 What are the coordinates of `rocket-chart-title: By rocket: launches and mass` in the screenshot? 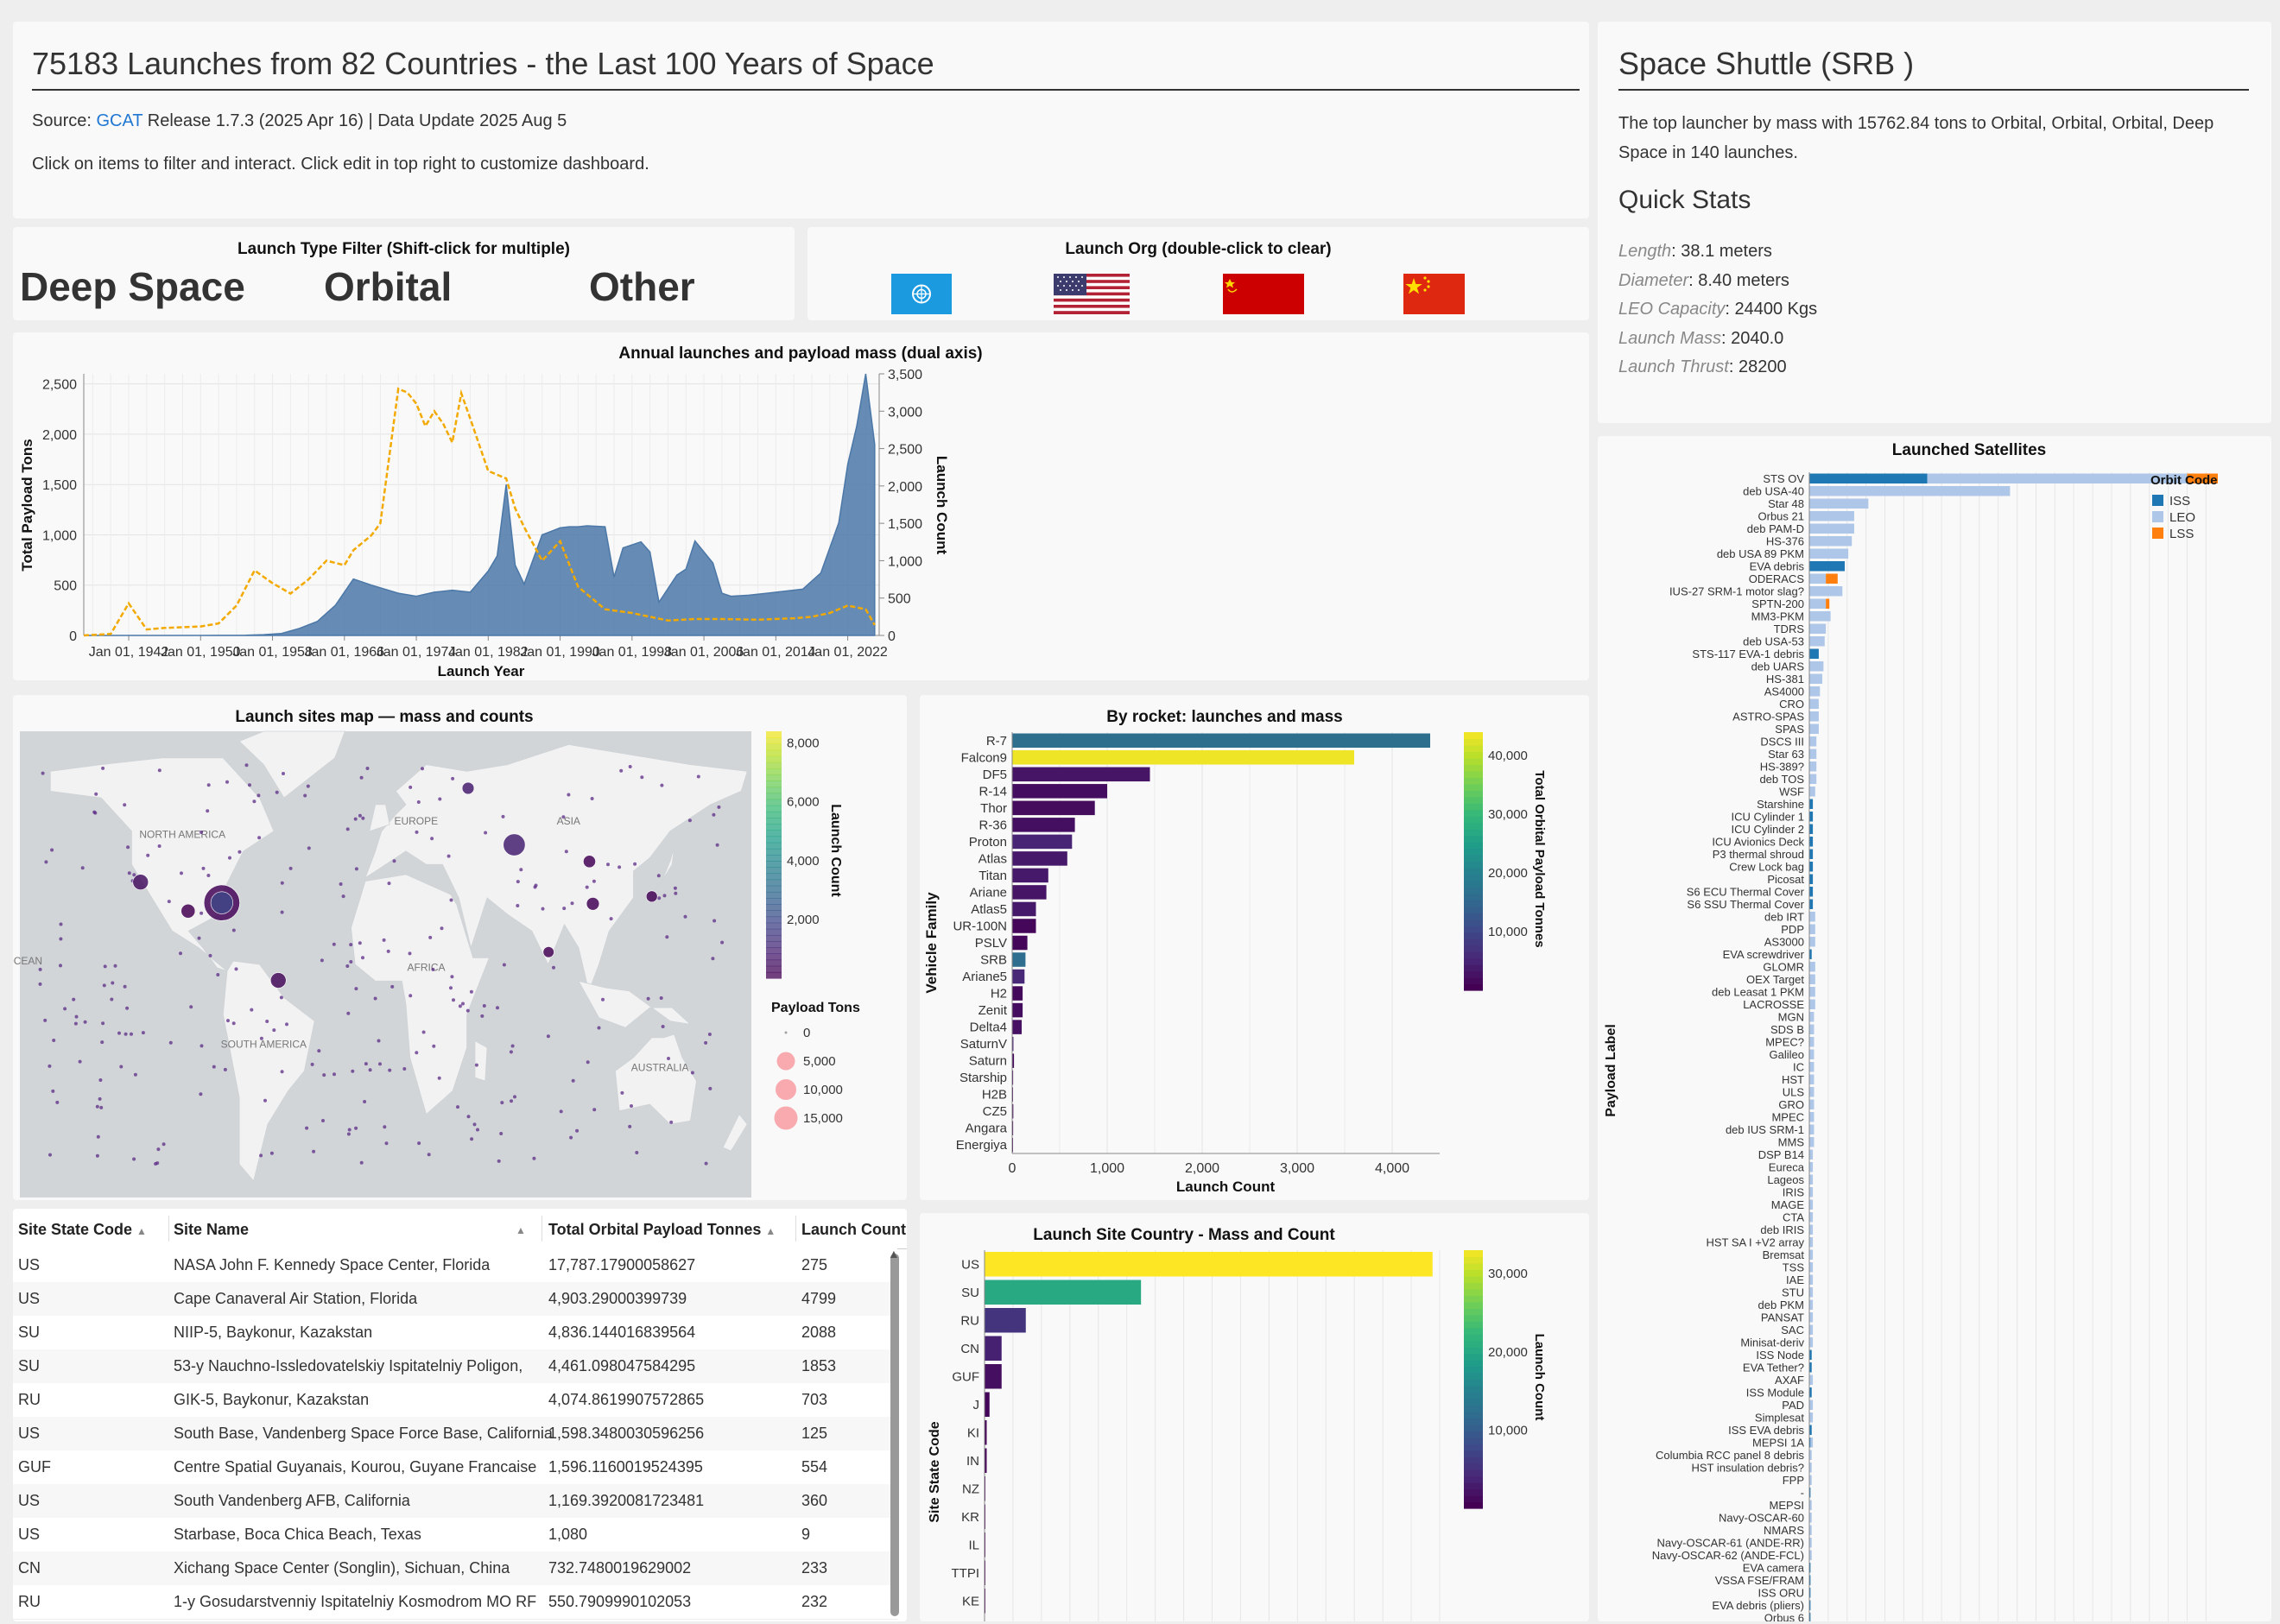 It's located at (1224, 717).